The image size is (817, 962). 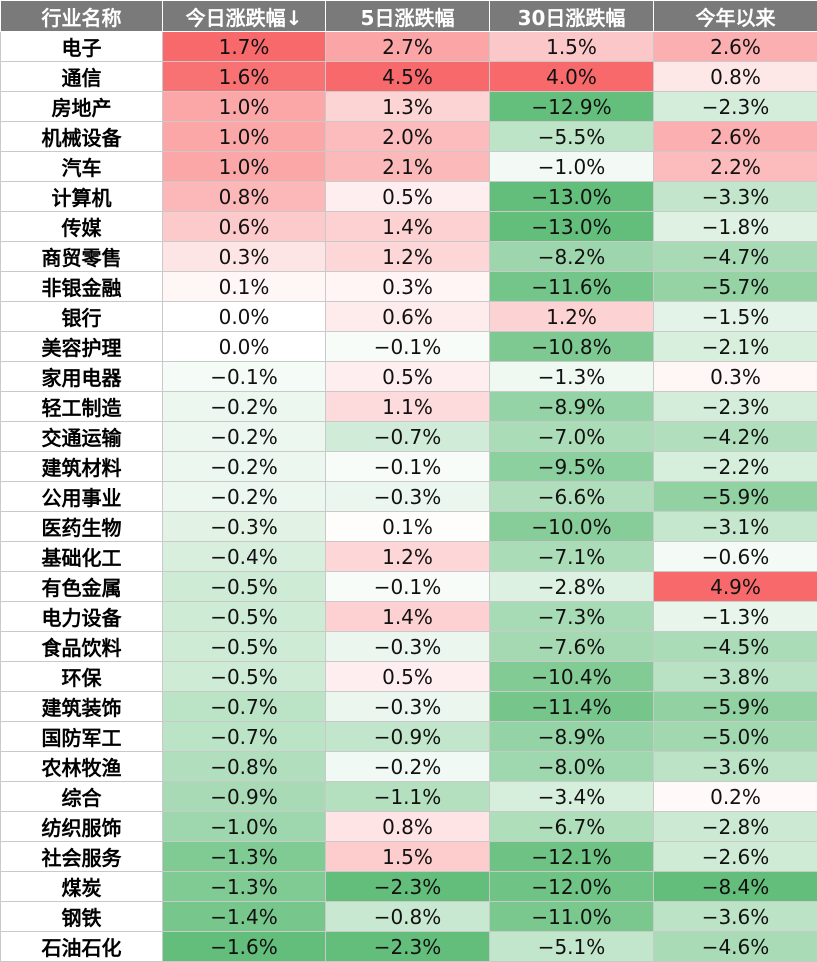 I want to click on 30day-change-cell: −7.1%, so click(x=572, y=557).